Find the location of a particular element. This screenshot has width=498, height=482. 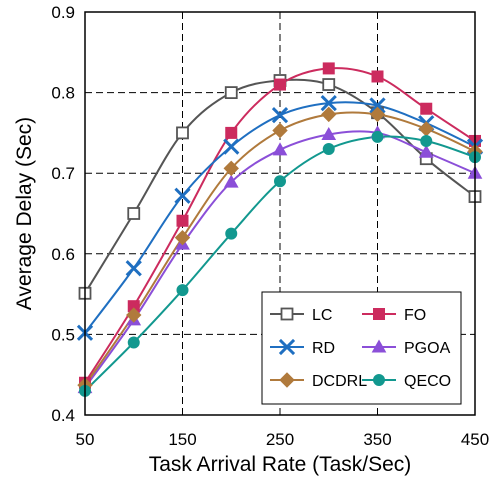

y-tick-labels: 0.4 0.5 0.6 0.7 0.8 0.9 is located at coordinates (63, 214).